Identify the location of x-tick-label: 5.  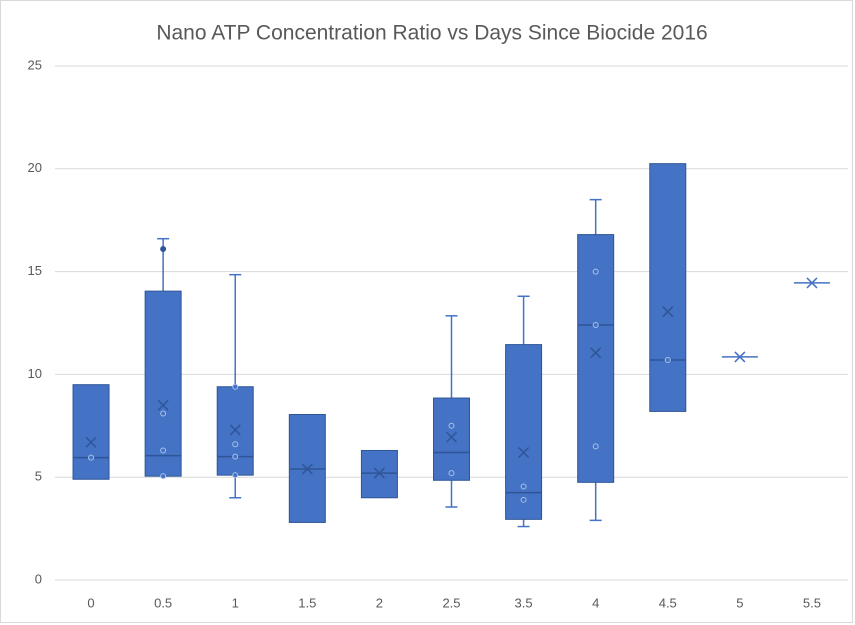
(739, 602).